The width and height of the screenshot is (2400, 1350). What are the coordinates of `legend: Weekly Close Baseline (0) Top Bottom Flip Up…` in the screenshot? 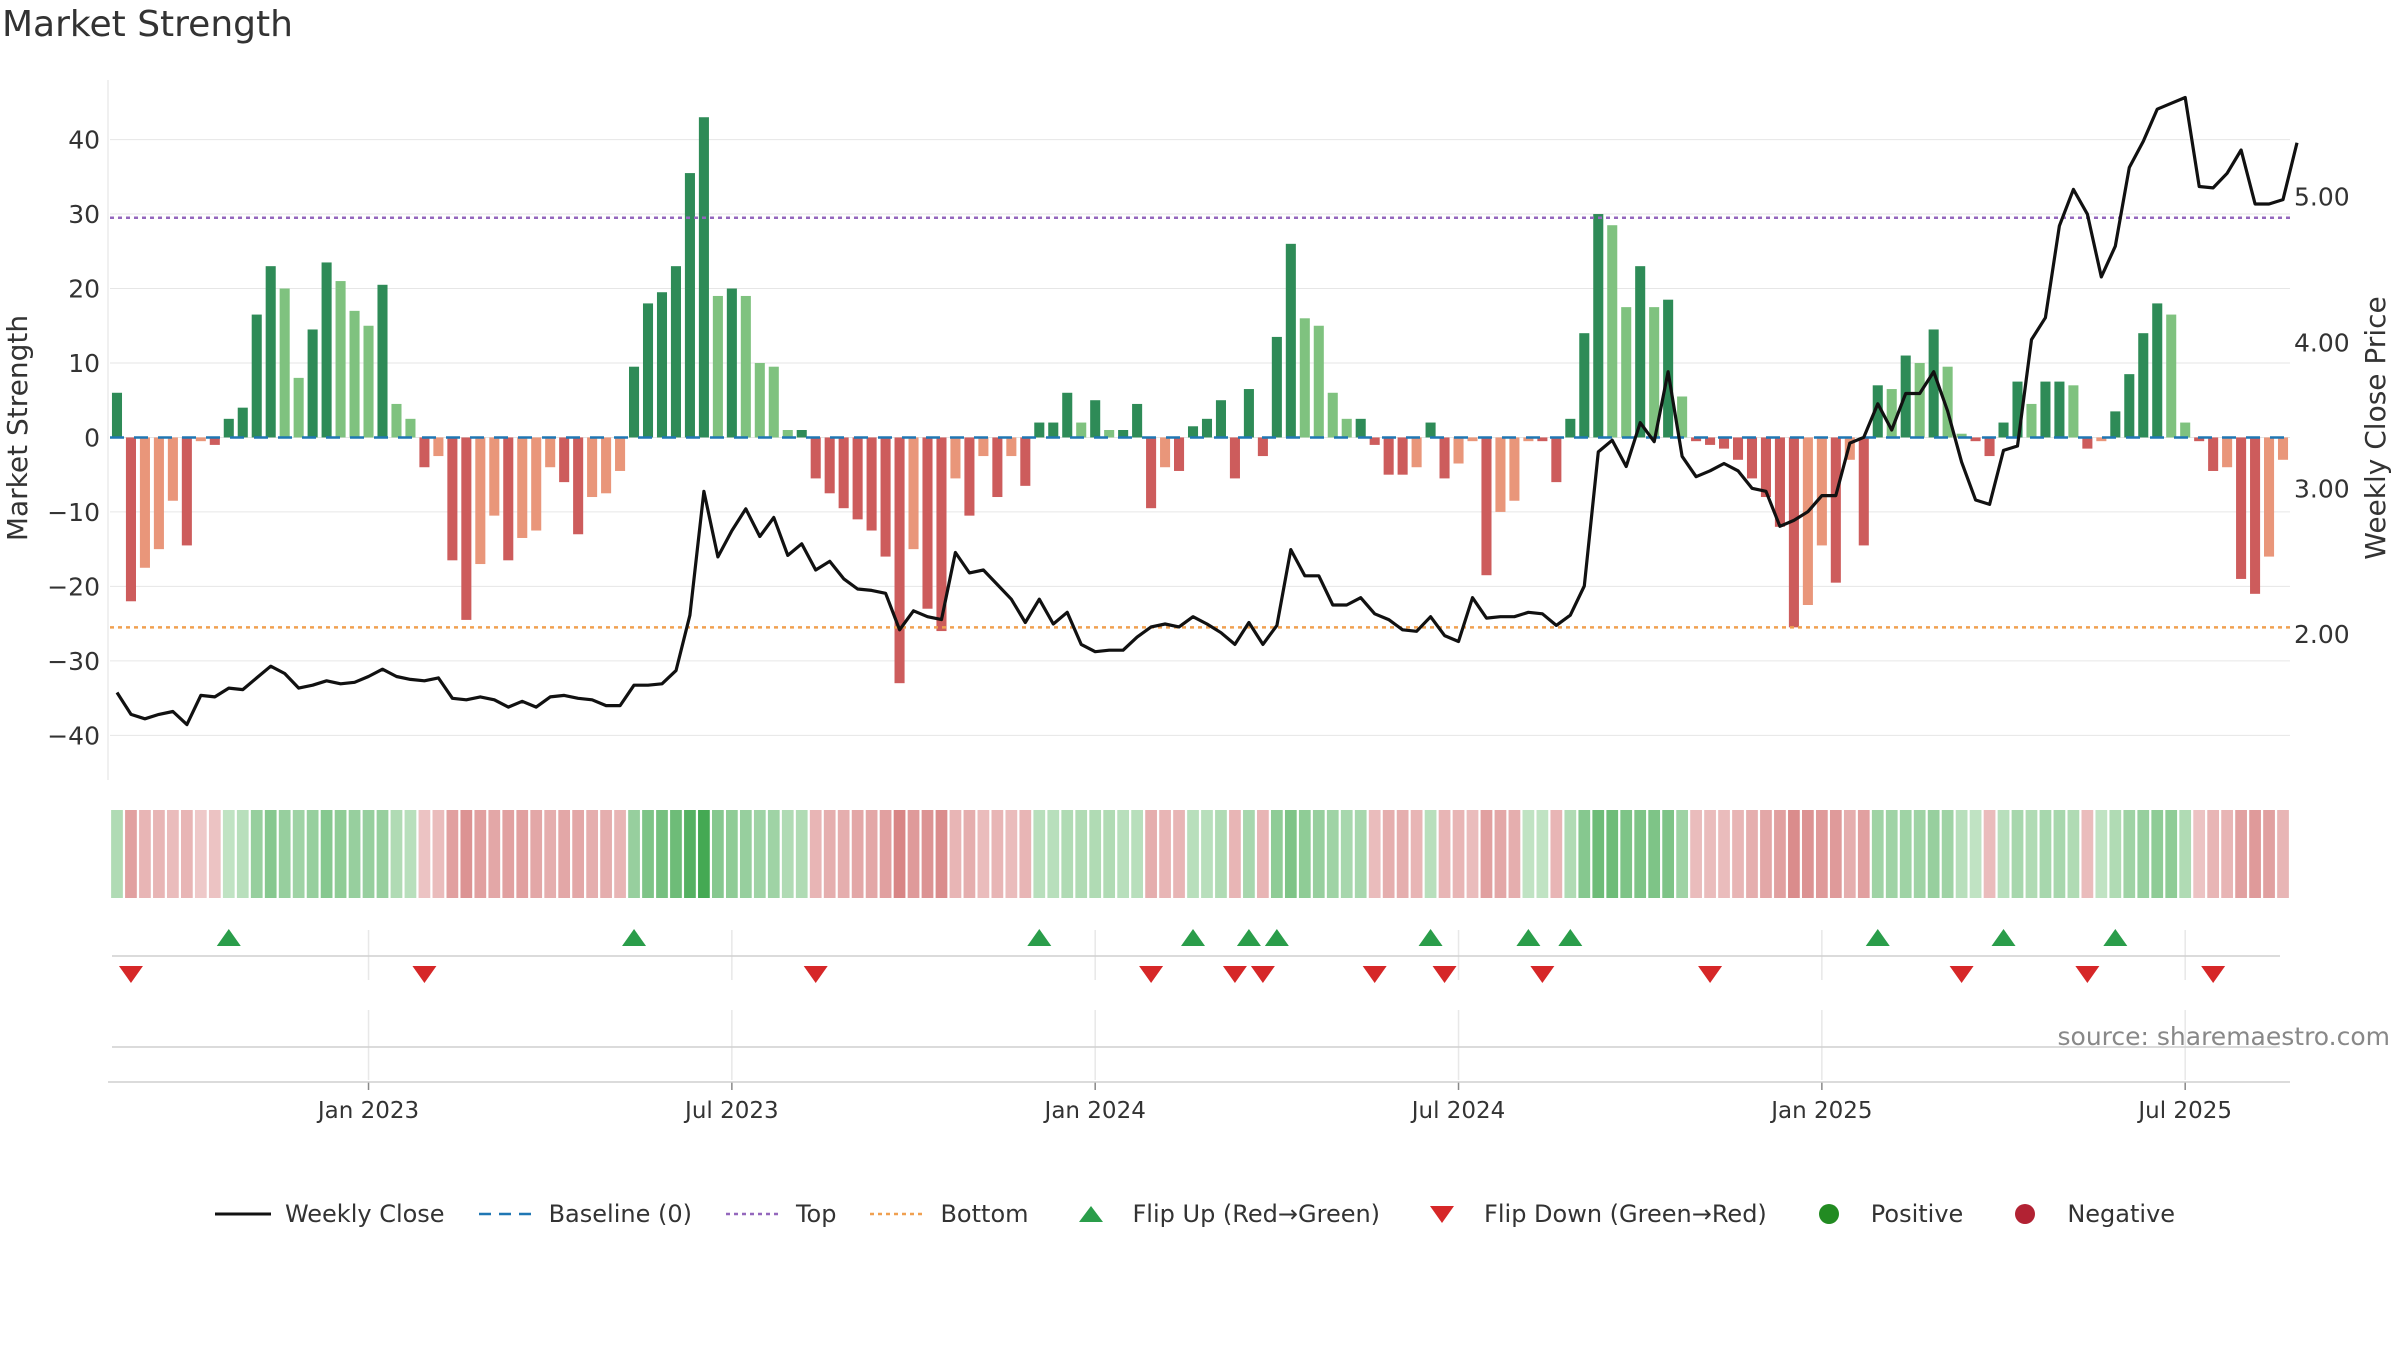 It's located at (1200, 1214).